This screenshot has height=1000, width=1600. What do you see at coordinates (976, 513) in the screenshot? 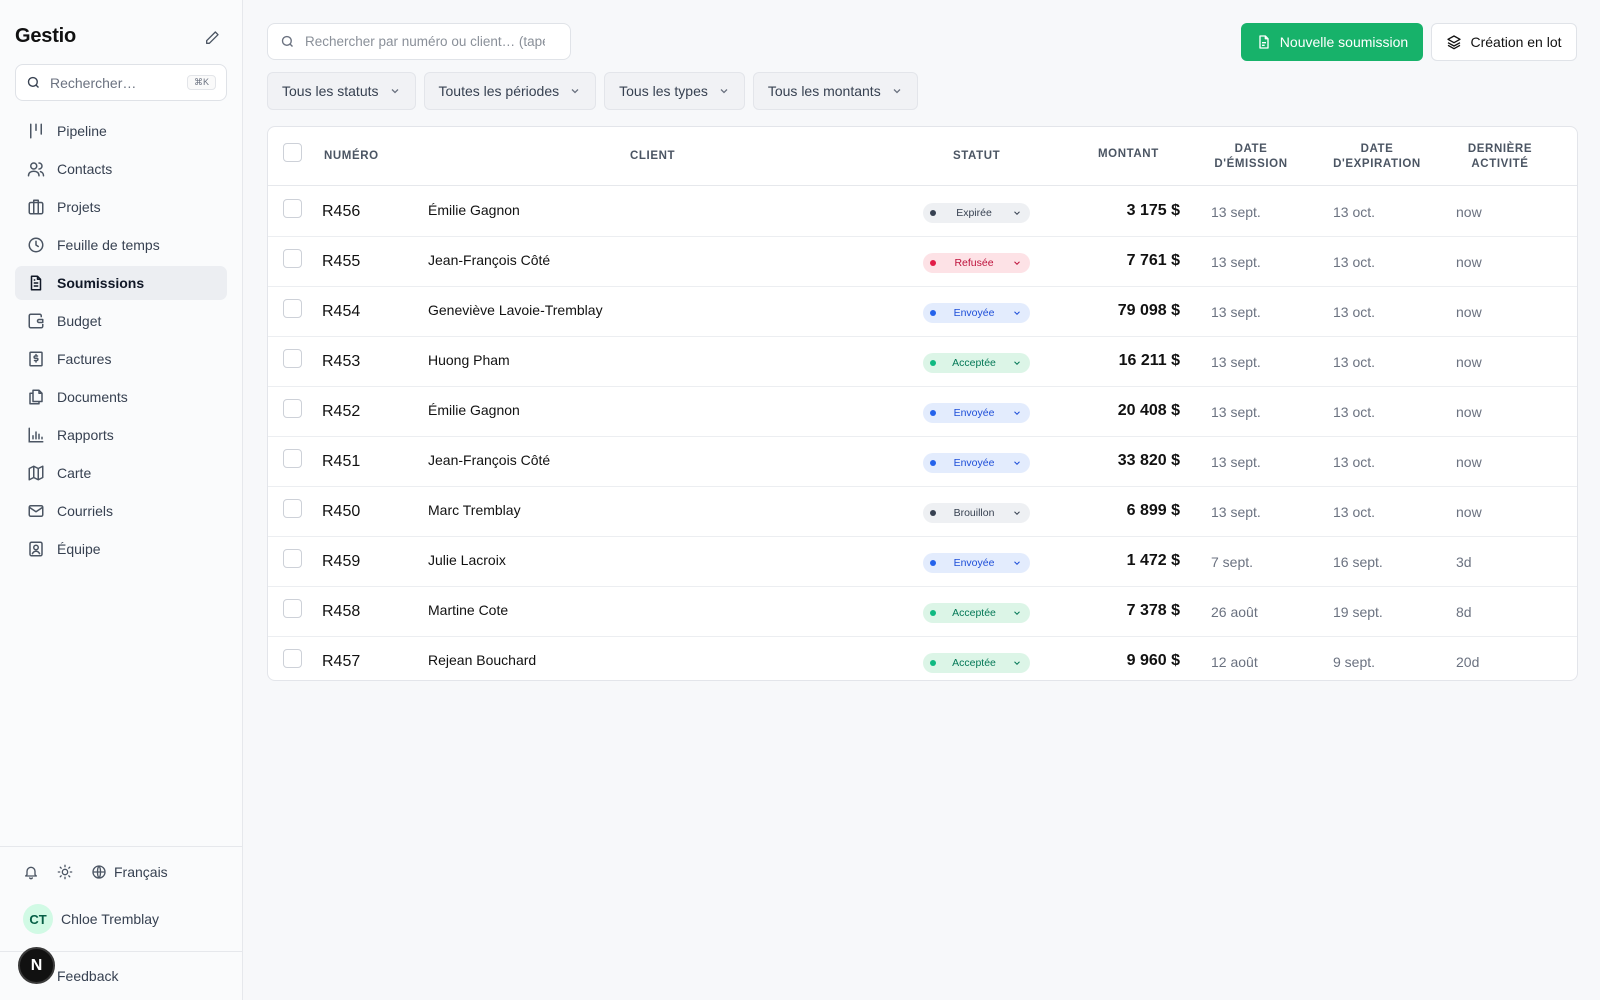
I see `status-badge: Brouillon` at bounding box center [976, 513].